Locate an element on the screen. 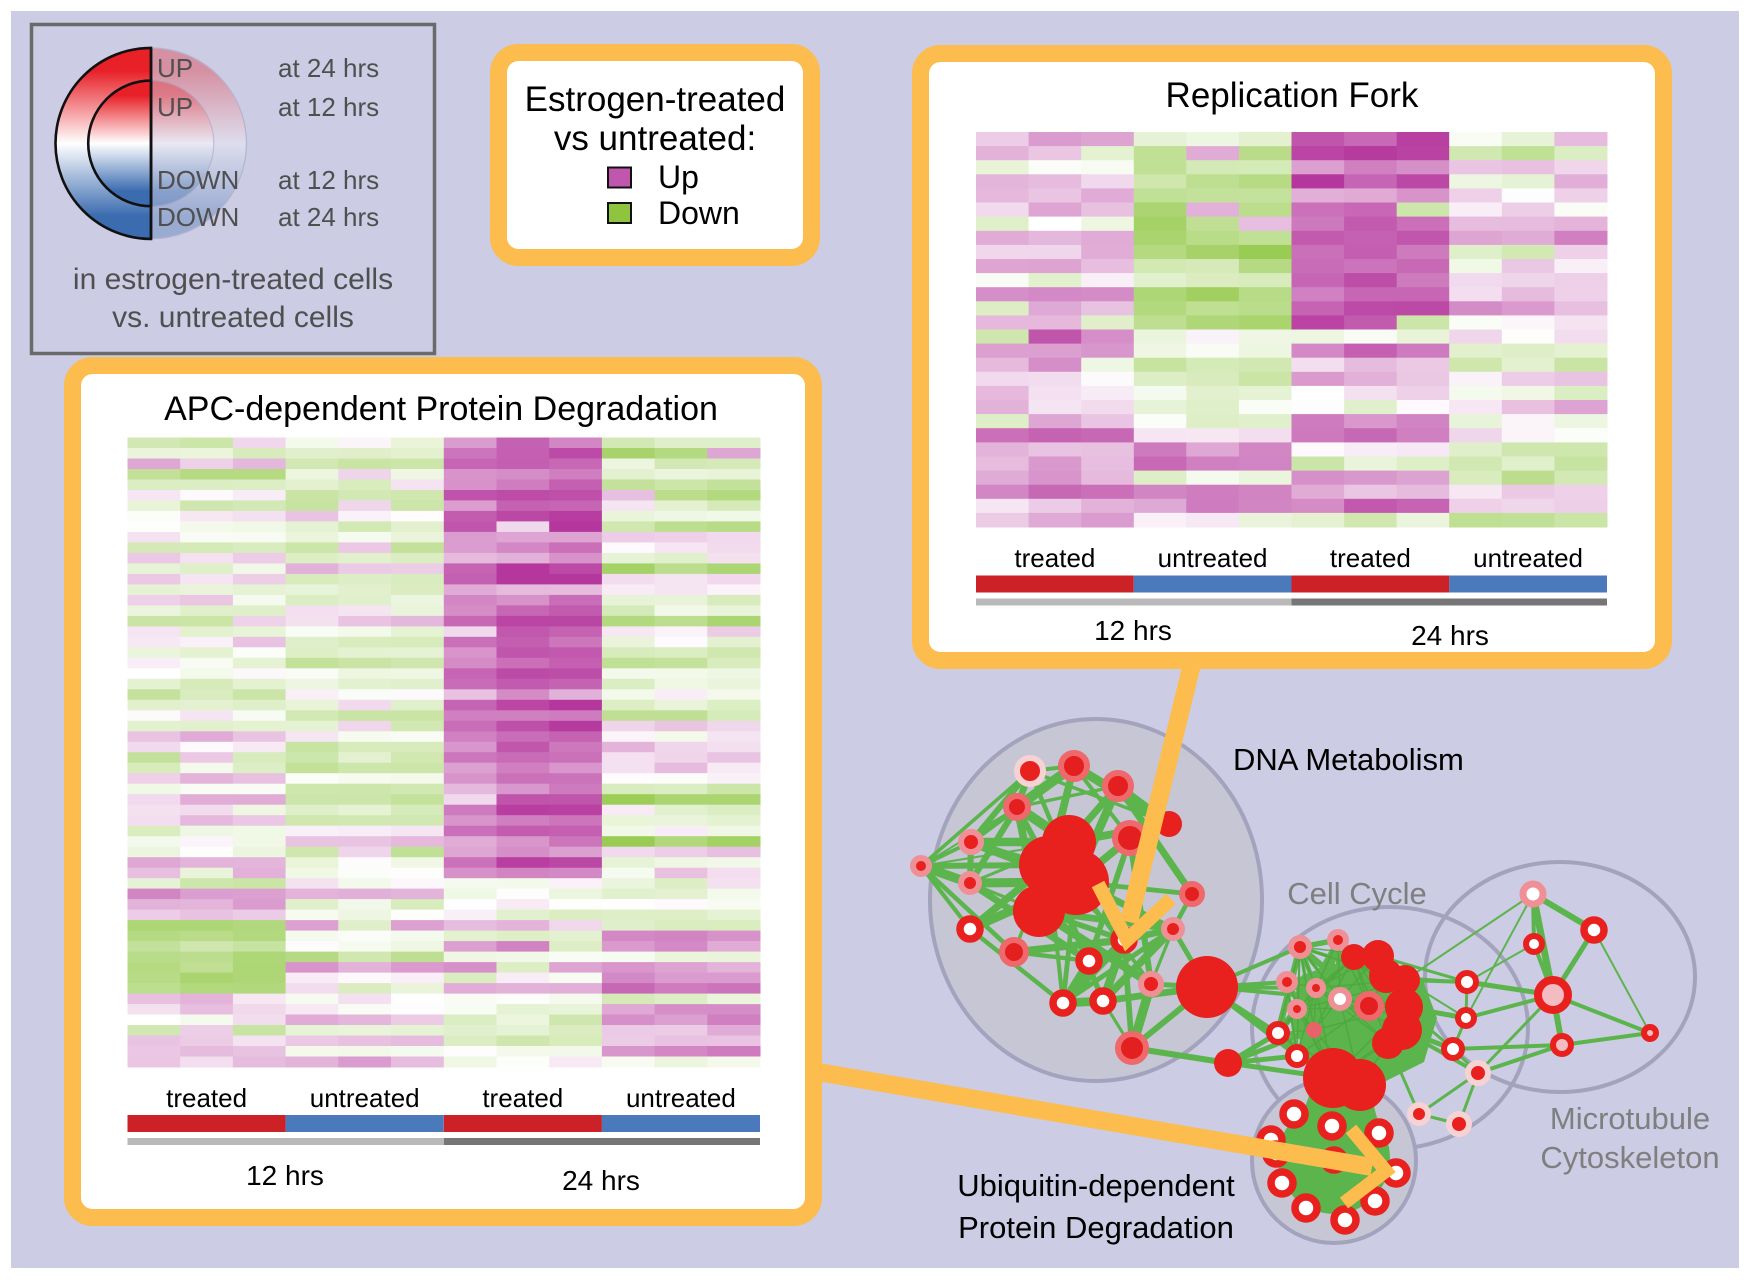 The height and width of the screenshot is (1284, 1750). svg-text: Cell Cycle is located at coordinates (1357, 893).